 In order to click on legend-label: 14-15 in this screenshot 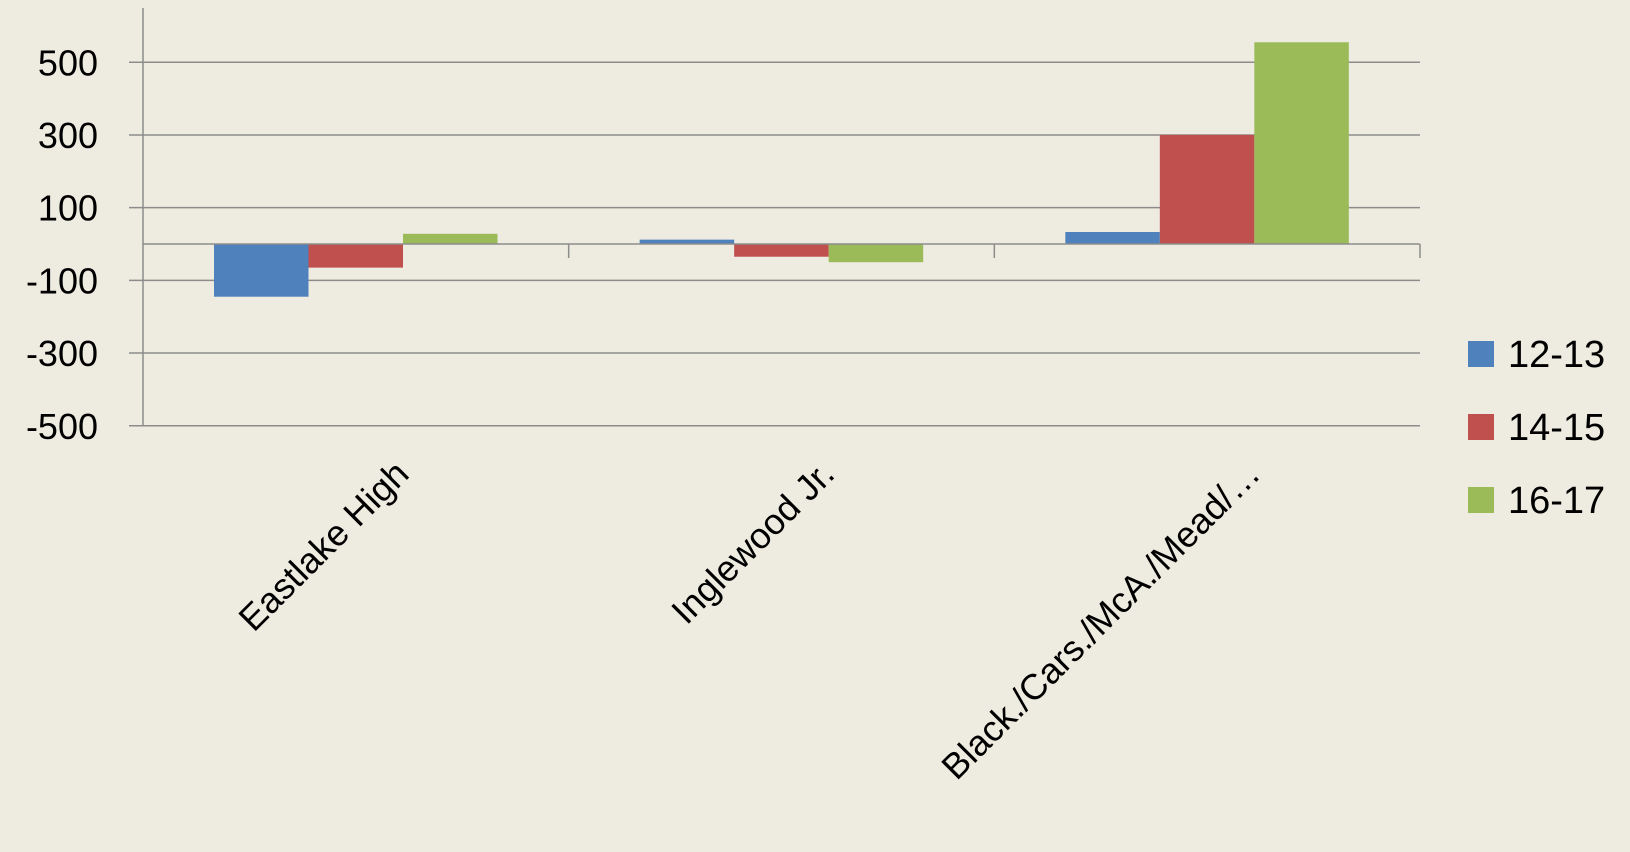, I will do `click(1556, 428)`.